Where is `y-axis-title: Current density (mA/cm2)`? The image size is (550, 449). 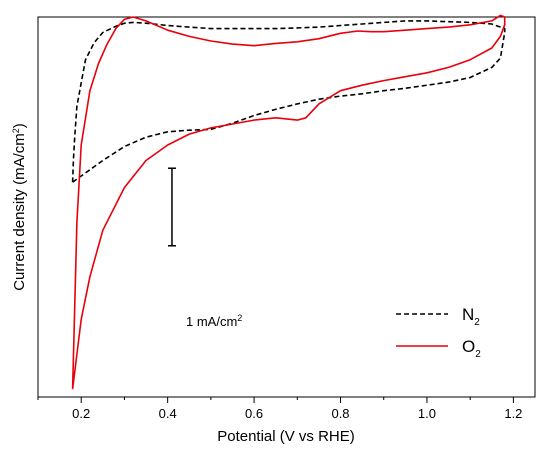
y-axis-title: Current density (mA/cm2) is located at coordinates (19, 207).